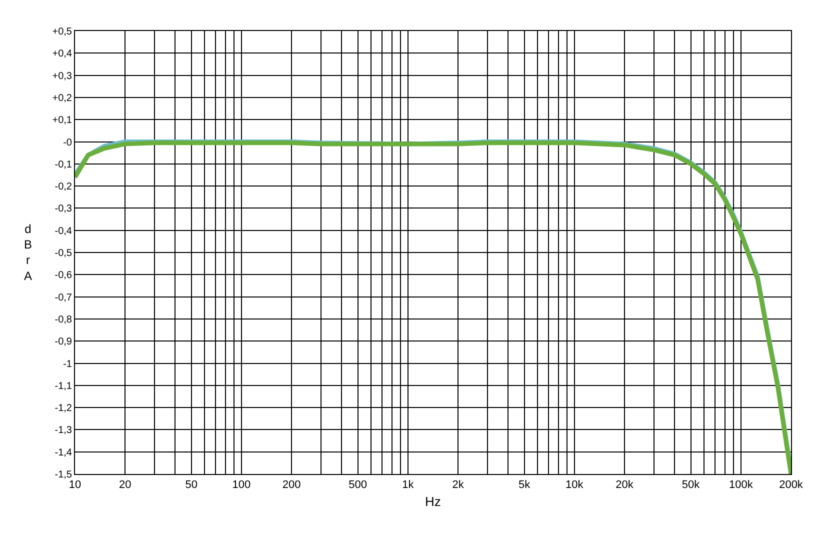  I want to click on y-tick-label: +0,4, so click(62, 54).